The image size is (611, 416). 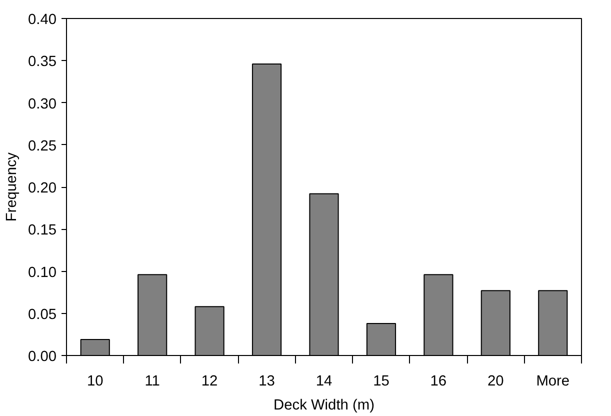 I want to click on x-tick-label: 15, so click(x=381, y=382).